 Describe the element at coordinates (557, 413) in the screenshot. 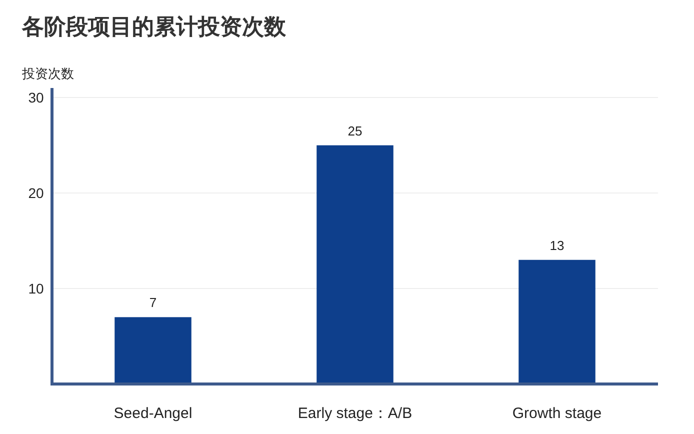

I see `x-tick-label: Growth stage` at that location.